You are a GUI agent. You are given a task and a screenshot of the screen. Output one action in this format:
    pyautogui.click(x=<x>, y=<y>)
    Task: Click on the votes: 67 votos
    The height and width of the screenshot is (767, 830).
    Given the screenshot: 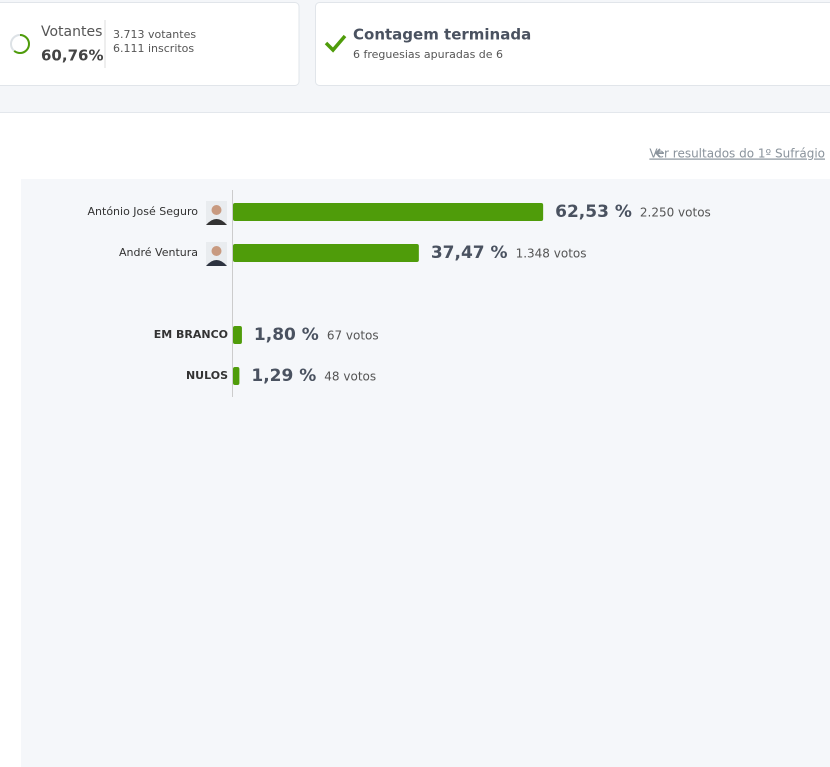 What is the action you would take?
    pyautogui.click(x=353, y=336)
    